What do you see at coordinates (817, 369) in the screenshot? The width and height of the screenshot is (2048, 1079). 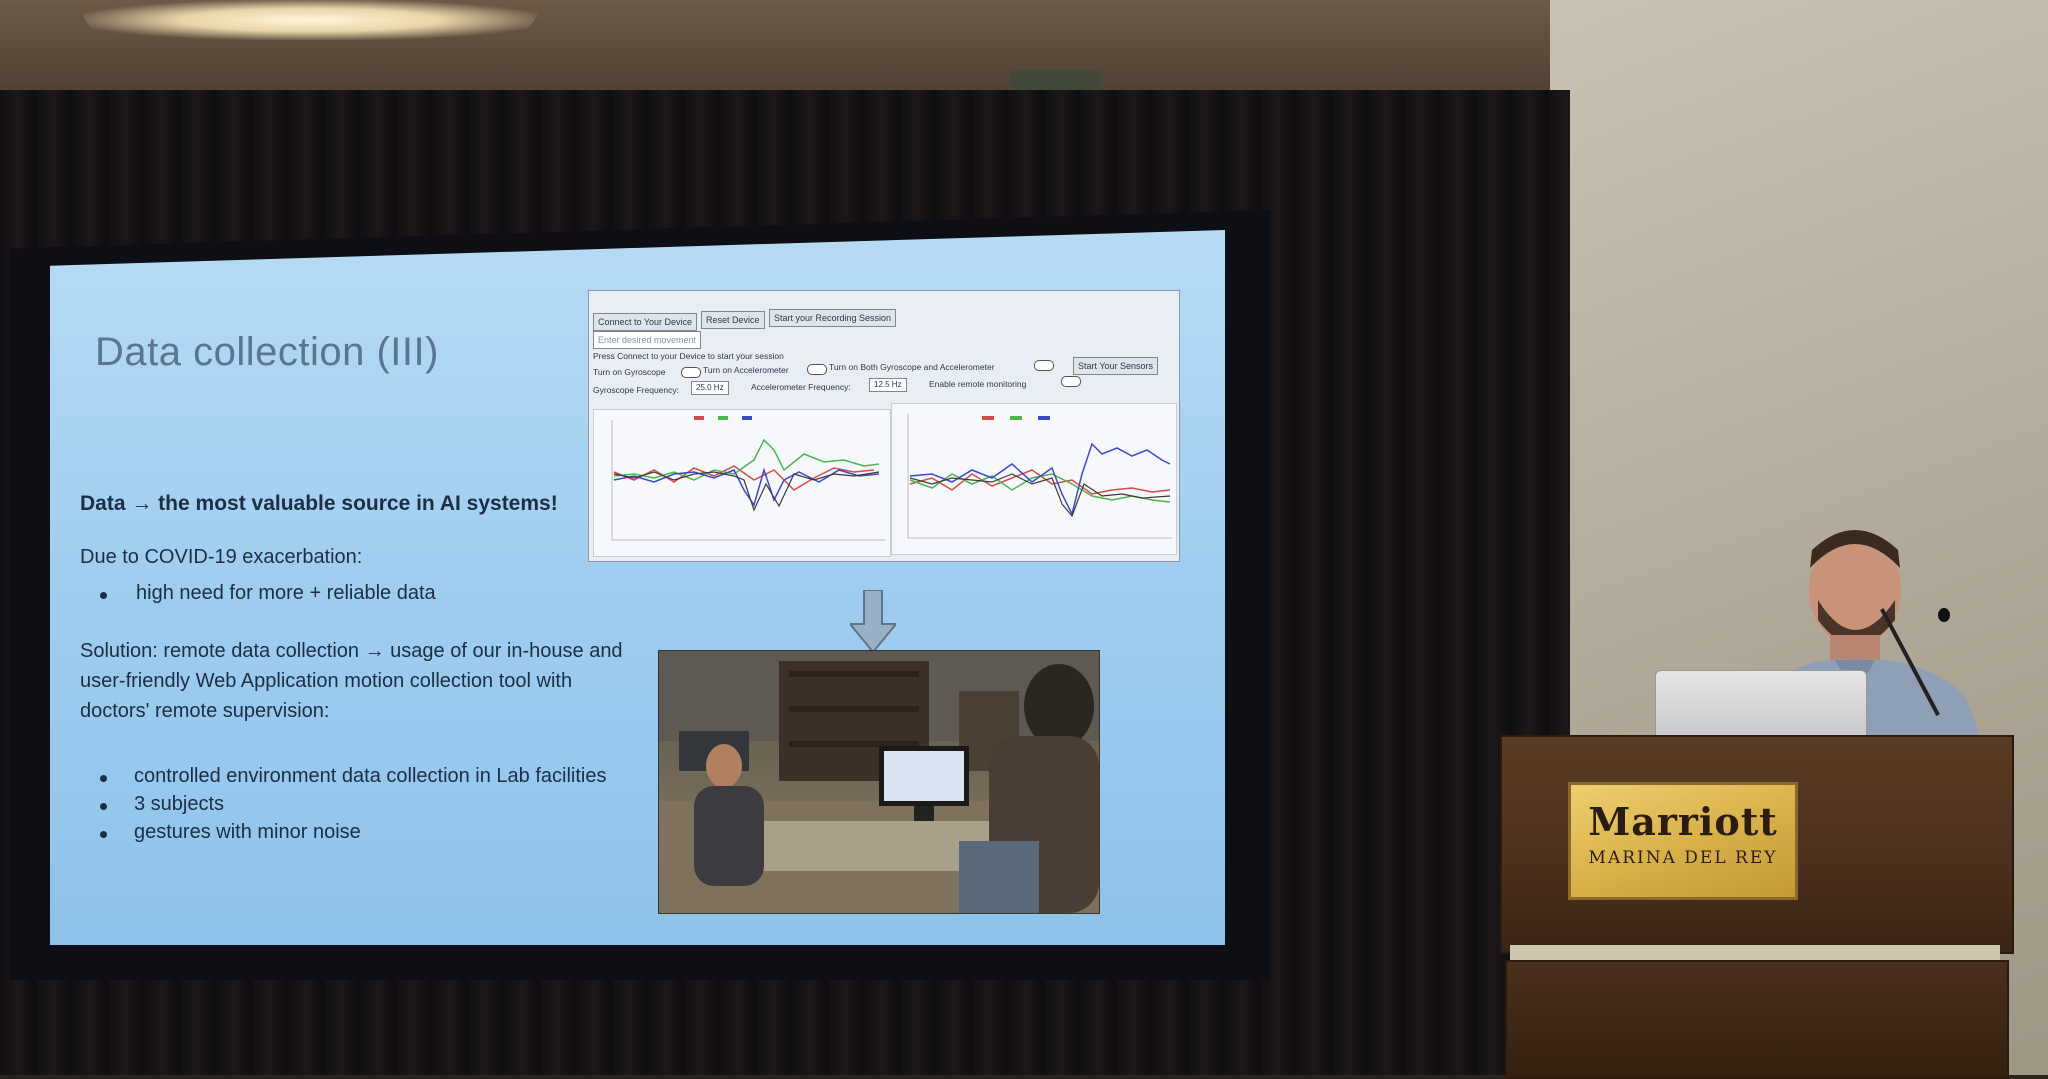 I see `accel-toggle` at bounding box center [817, 369].